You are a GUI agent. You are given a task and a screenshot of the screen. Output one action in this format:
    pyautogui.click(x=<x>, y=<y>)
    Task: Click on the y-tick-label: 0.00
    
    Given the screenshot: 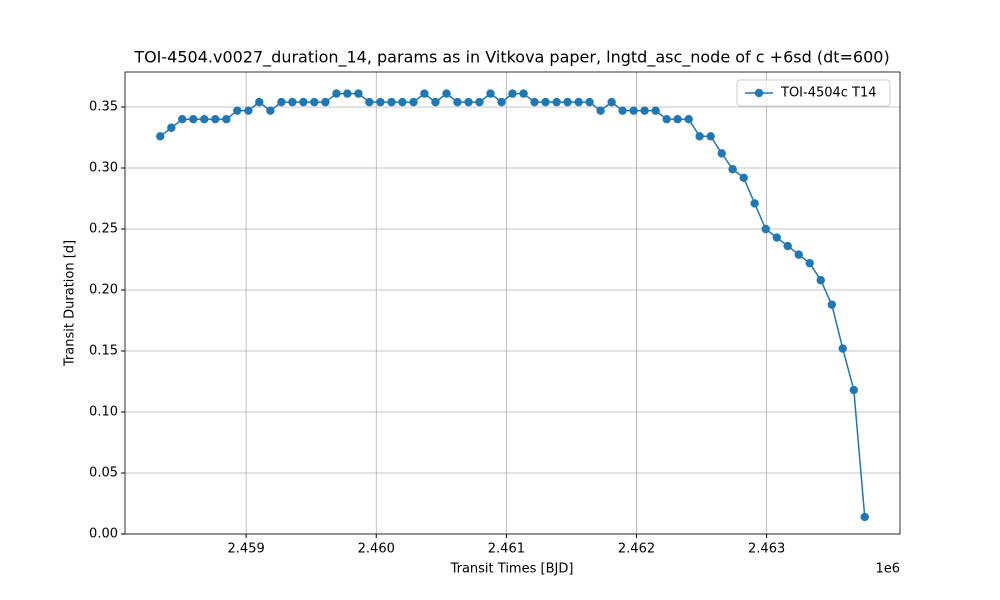 What is the action you would take?
    pyautogui.click(x=103, y=534)
    